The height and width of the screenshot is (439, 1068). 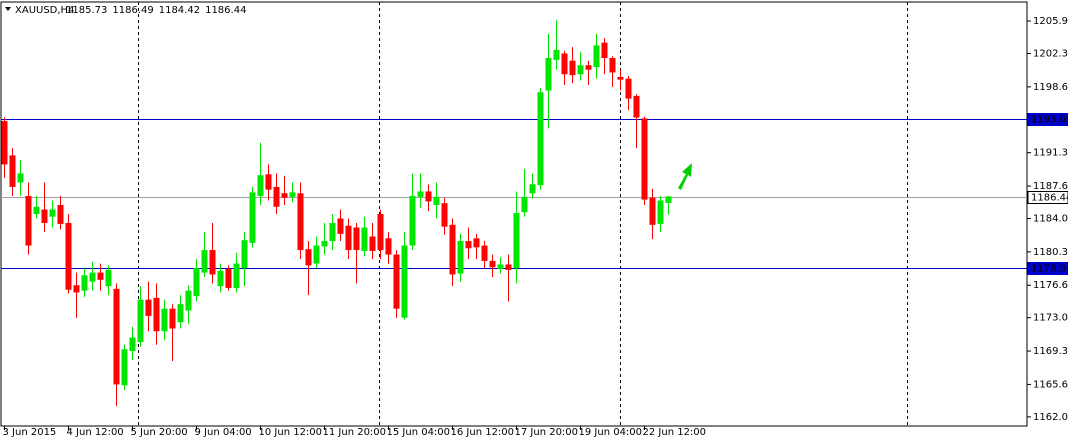 What do you see at coordinates (8, 9) in the screenshot?
I see `menu-triangle` at bounding box center [8, 9].